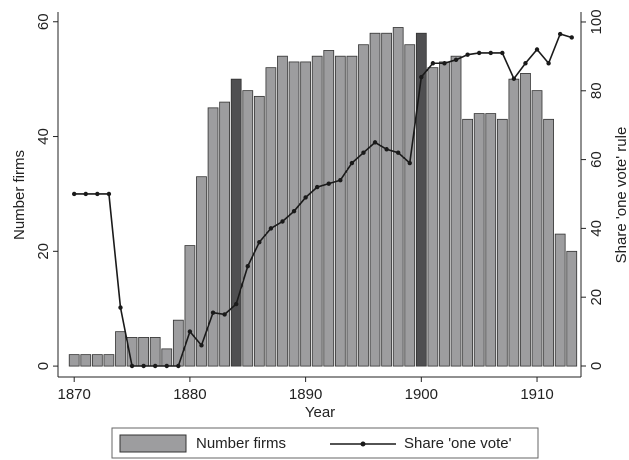 This screenshot has height=460, width=629. I want to click on y-tick-label: 20, so click(43, 251).